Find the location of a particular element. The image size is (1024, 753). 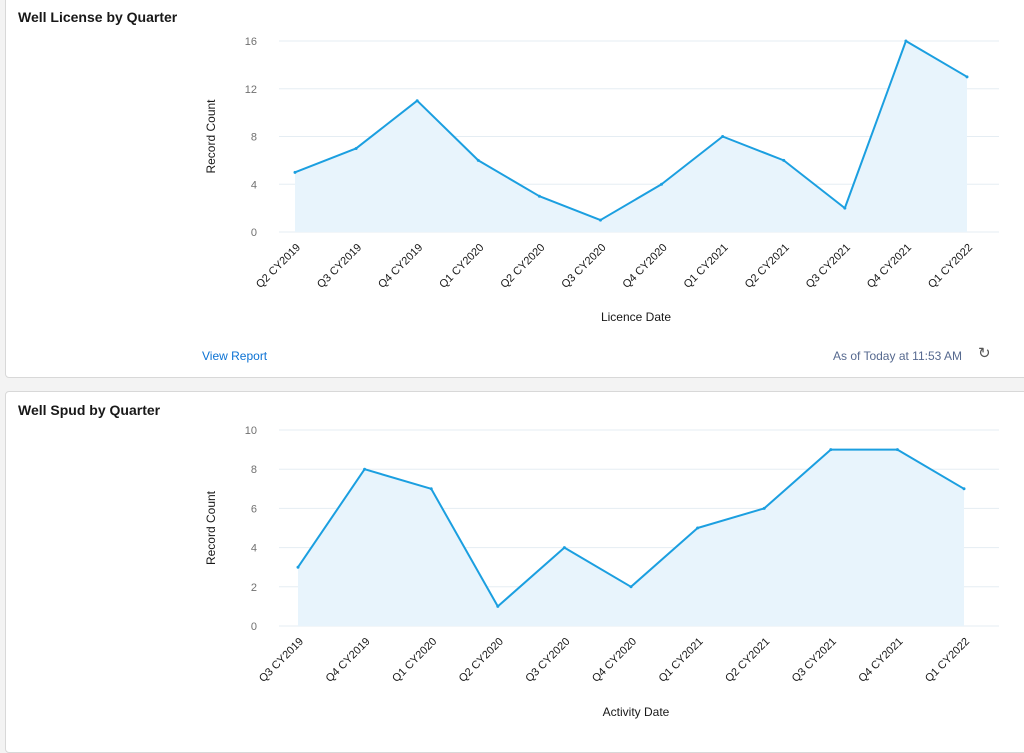

view-report-link: View Report is located at coordinates (235, 356).